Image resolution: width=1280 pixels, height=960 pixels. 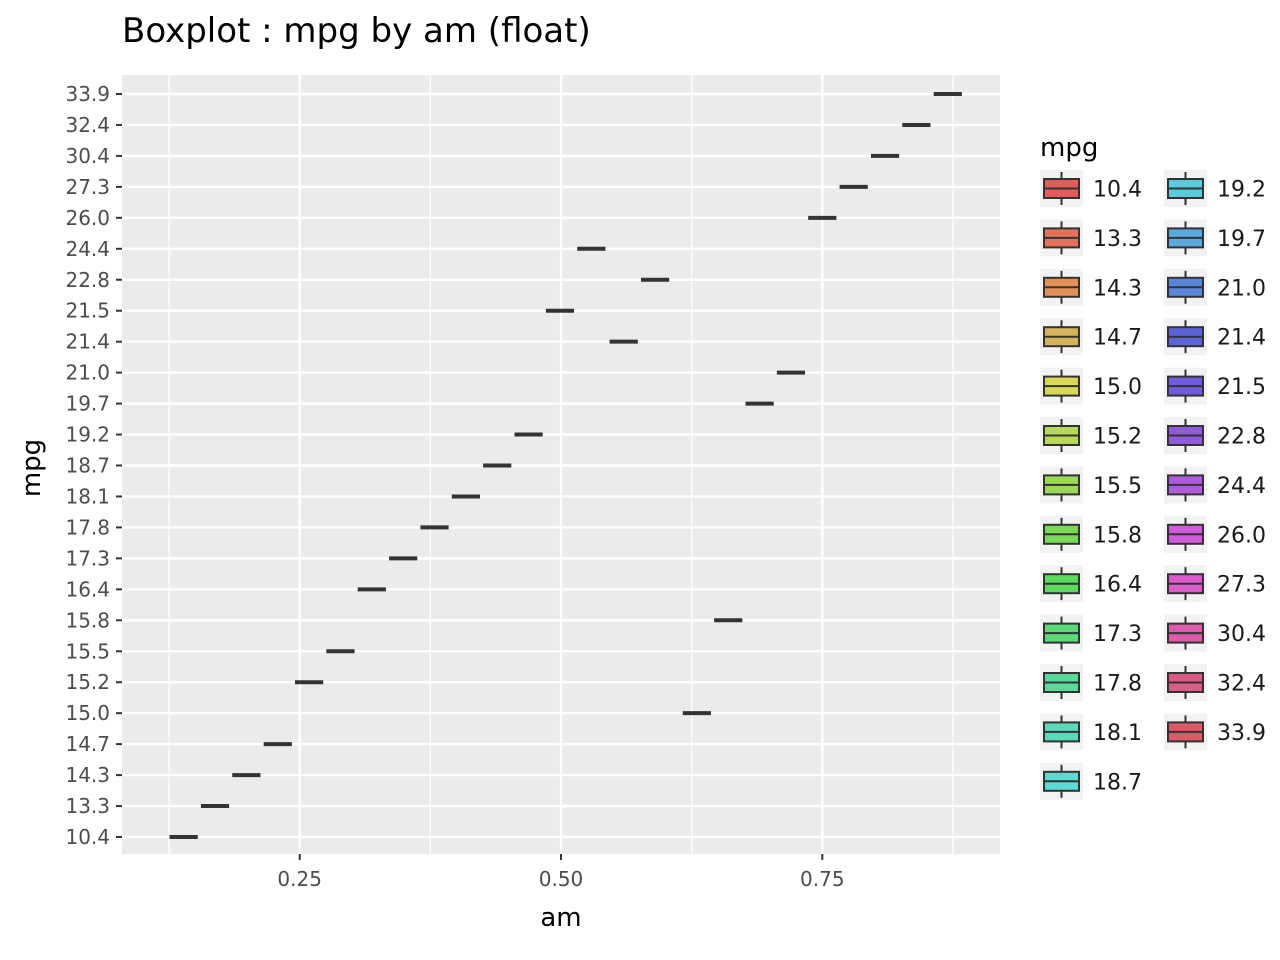 I want to click on x-tick-label: 0.50, so click(x=561, y=879).